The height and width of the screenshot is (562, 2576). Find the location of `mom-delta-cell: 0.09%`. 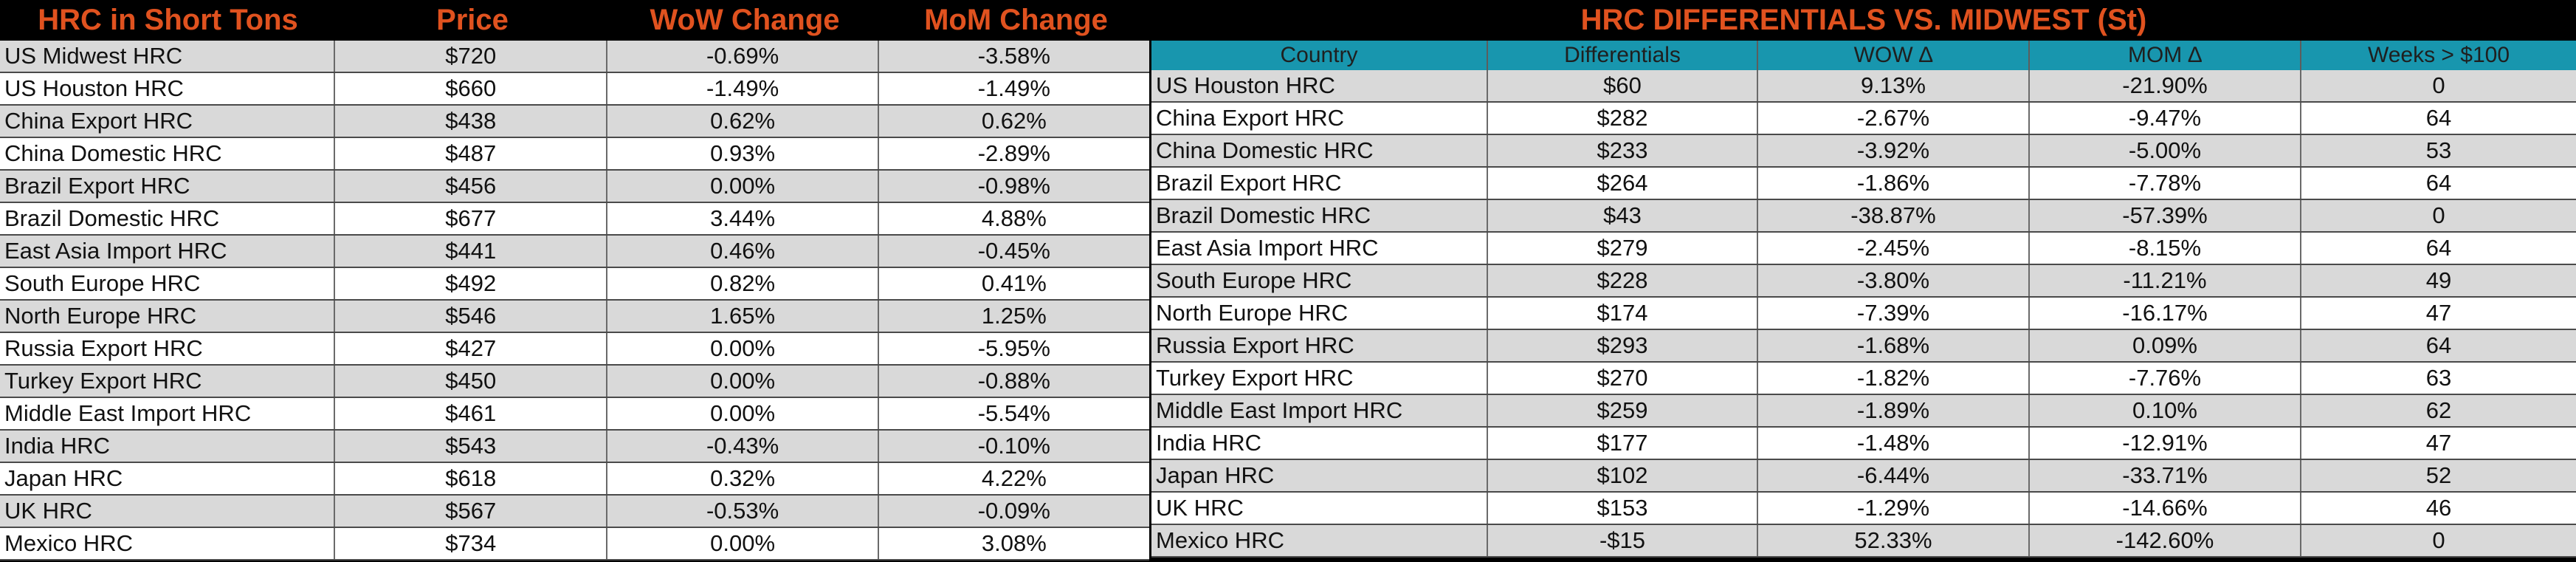

mom-delta-cell: 0.09% is located at coordinates (2166, 345).